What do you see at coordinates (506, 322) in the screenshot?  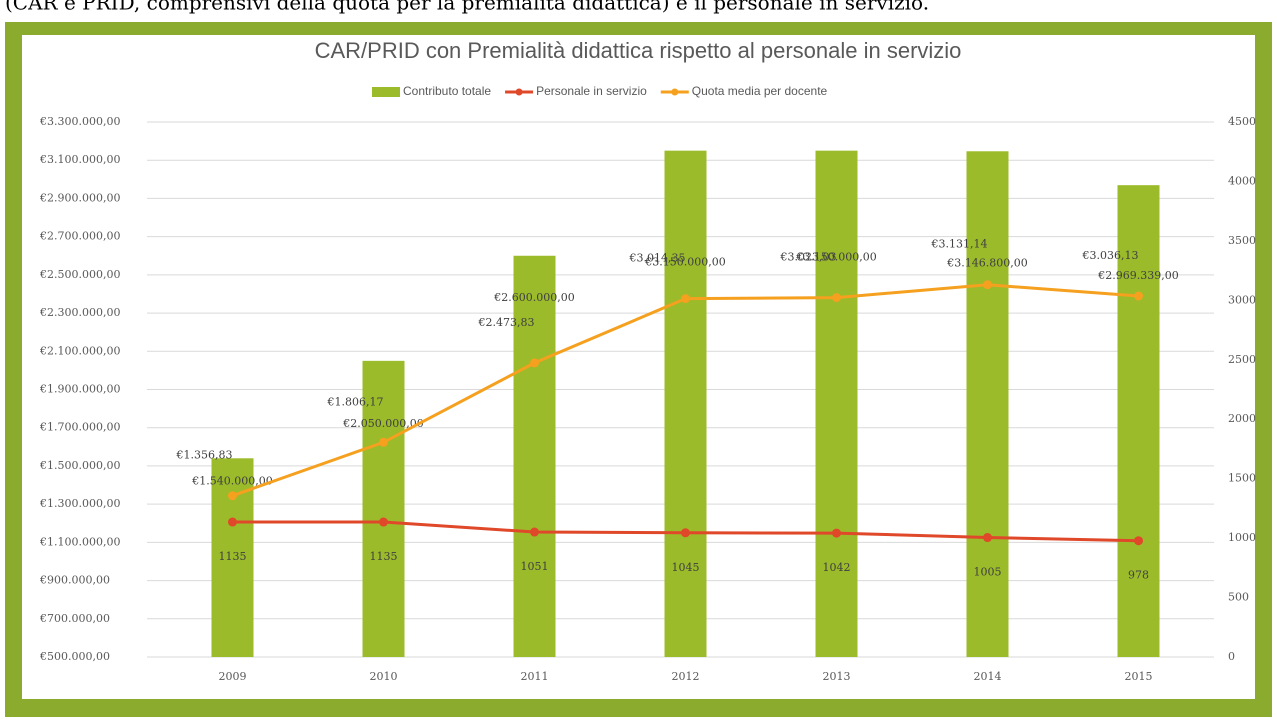 I see `point-label: €2.473,83` at bounding box center [506, 322].